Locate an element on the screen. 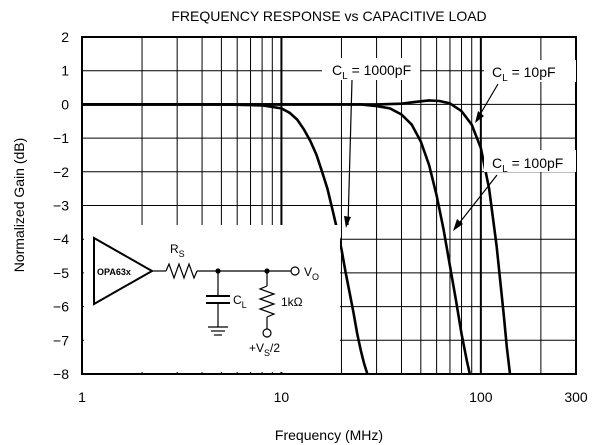 The height and width of the screenshot is (445, 599). svg-text: CL = 1000pF is located at coordinates (371, 72).